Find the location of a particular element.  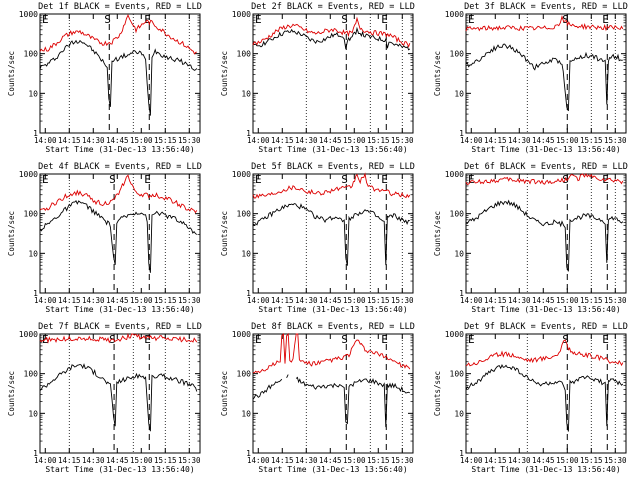

x-tick-label: 15:00 is located at coordinates (567, 460).